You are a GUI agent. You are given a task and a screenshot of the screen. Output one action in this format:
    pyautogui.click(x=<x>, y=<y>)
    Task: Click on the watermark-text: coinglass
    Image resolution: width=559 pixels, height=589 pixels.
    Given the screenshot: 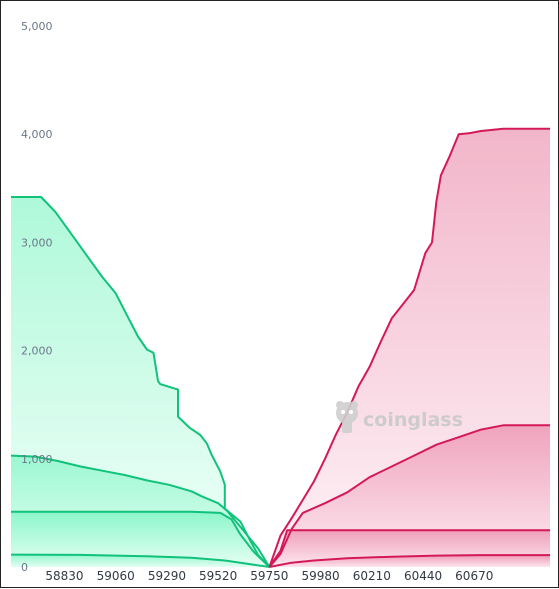 What is the action you would take?
    pyautogui.click(x=413, y=420)
    